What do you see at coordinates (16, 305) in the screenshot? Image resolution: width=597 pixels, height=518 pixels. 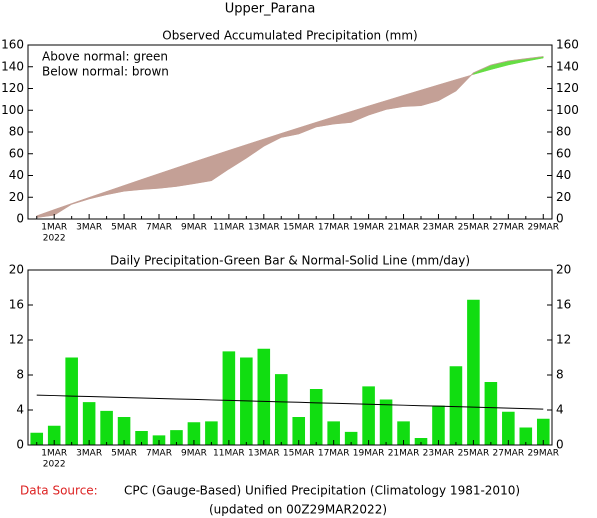 I see `y-tick-label: 16` at bounding box center [16, 305].